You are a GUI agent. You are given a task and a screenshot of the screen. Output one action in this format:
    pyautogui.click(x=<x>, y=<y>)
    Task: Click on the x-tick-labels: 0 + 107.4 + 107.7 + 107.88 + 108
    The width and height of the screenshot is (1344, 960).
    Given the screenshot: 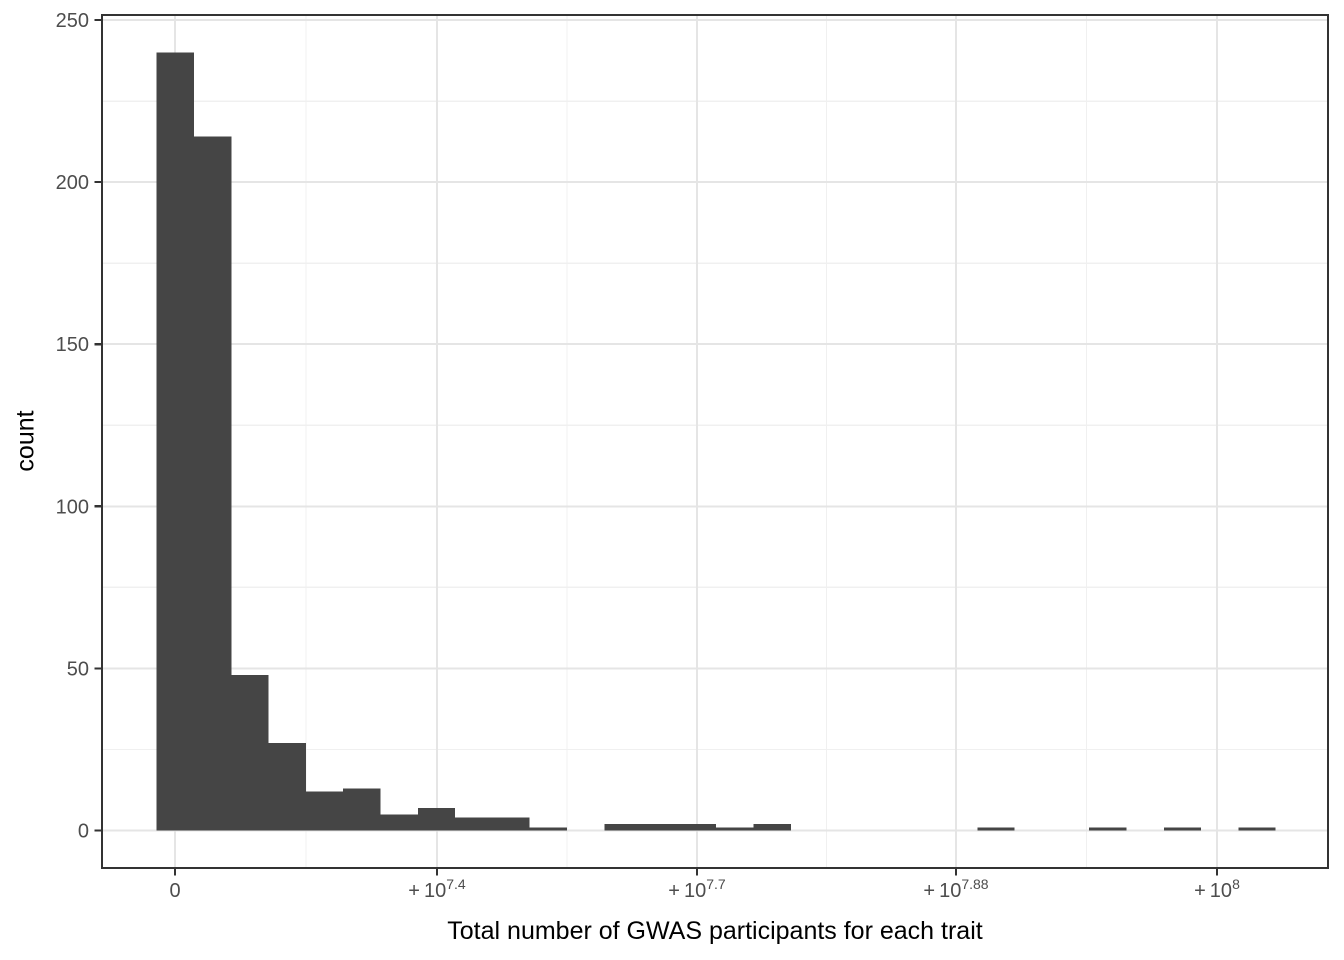 What is the action you would take?
    pyautogui.click(x=704, y=889)
    